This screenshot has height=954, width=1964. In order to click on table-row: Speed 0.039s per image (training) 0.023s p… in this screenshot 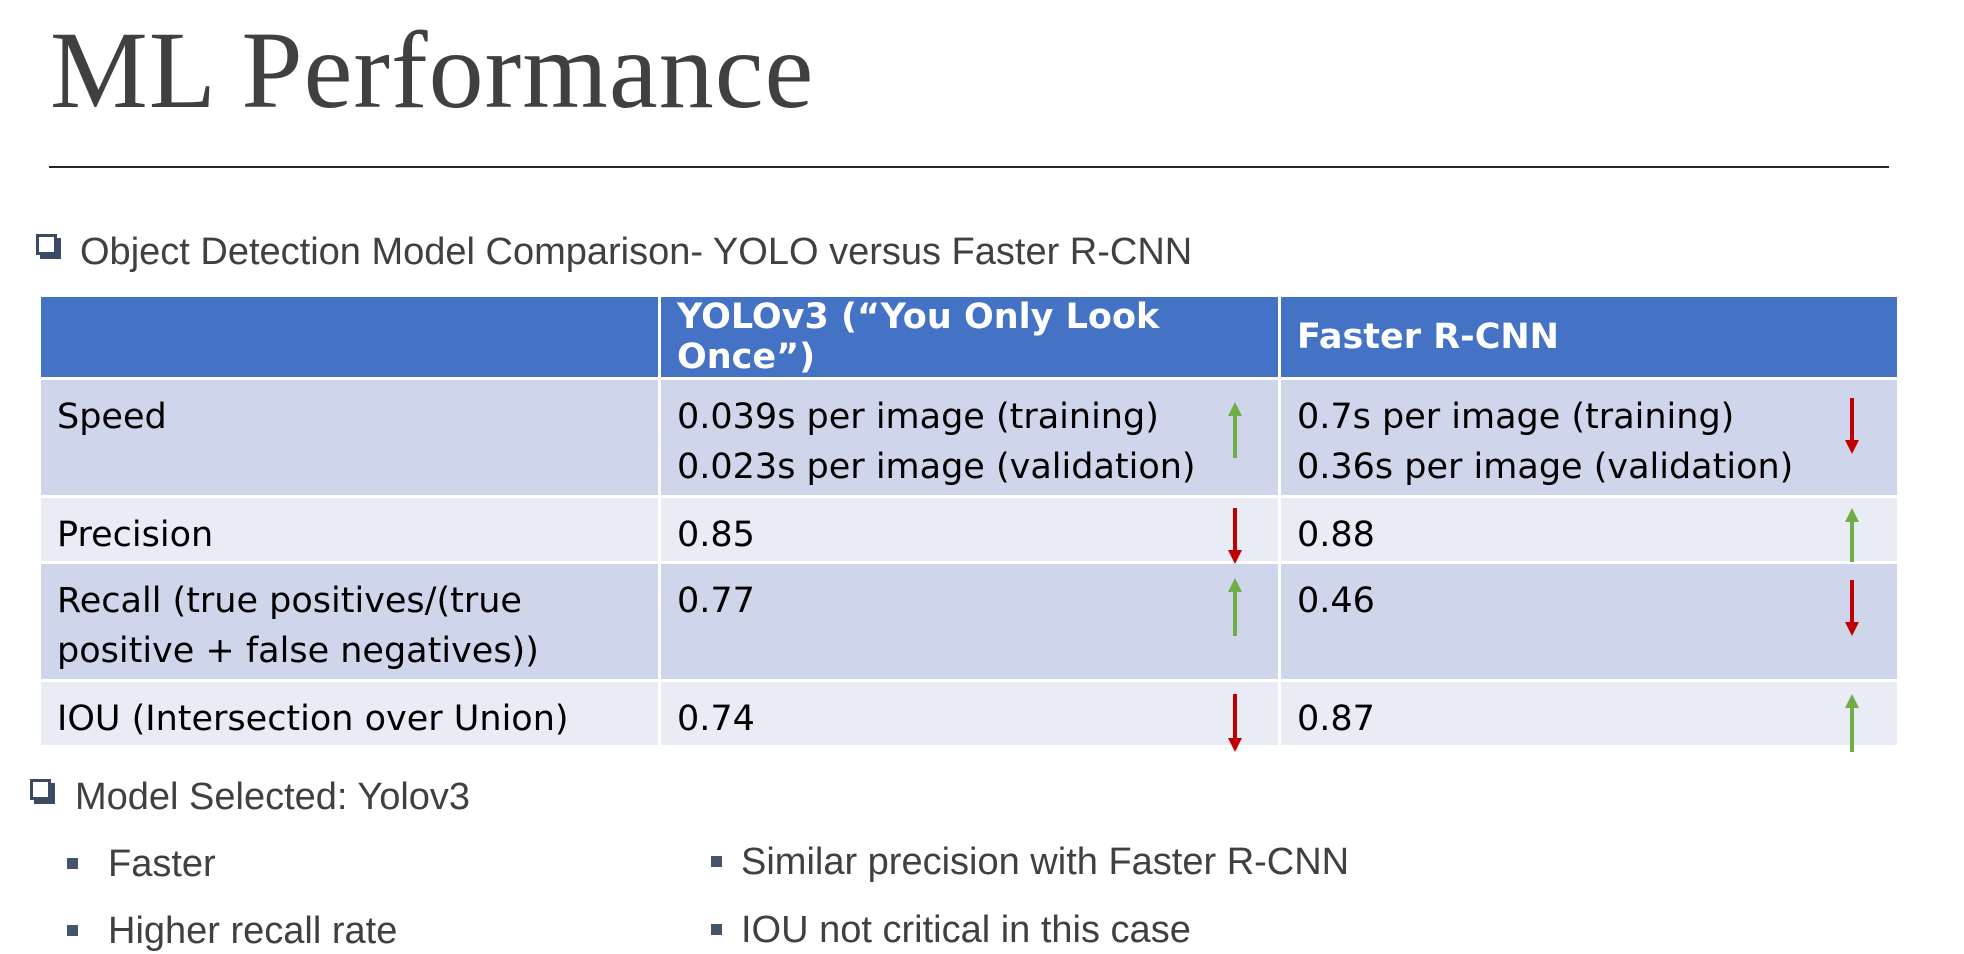, I will do `click(969, 437)`.